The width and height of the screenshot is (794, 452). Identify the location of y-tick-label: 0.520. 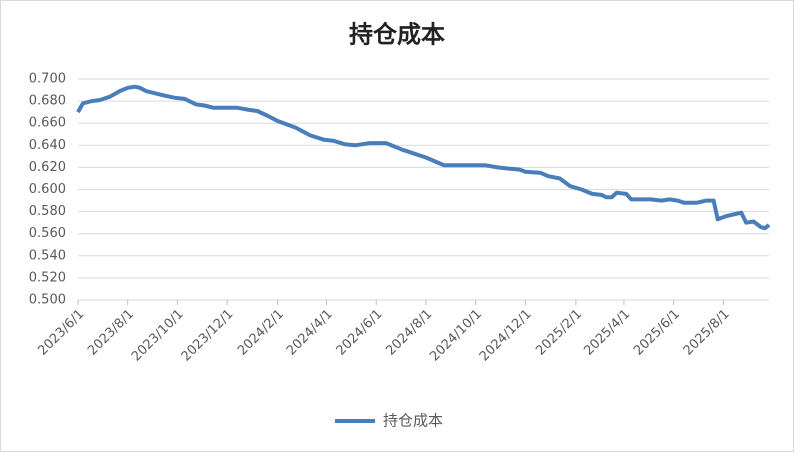
(47, 277).